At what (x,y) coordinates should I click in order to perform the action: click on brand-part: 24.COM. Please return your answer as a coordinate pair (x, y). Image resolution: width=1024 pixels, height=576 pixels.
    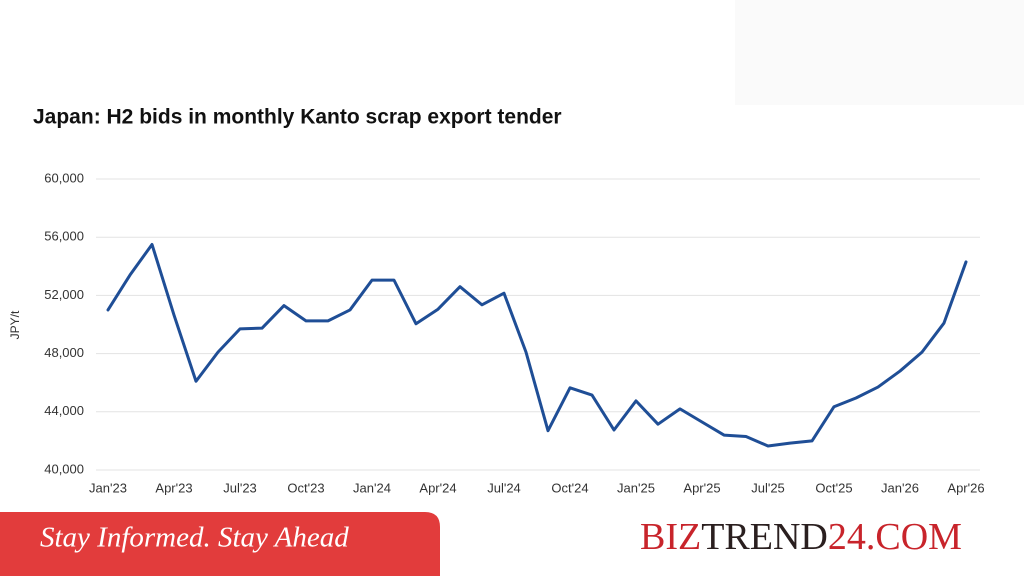
    Looking at the image, I should click on (895, 537).